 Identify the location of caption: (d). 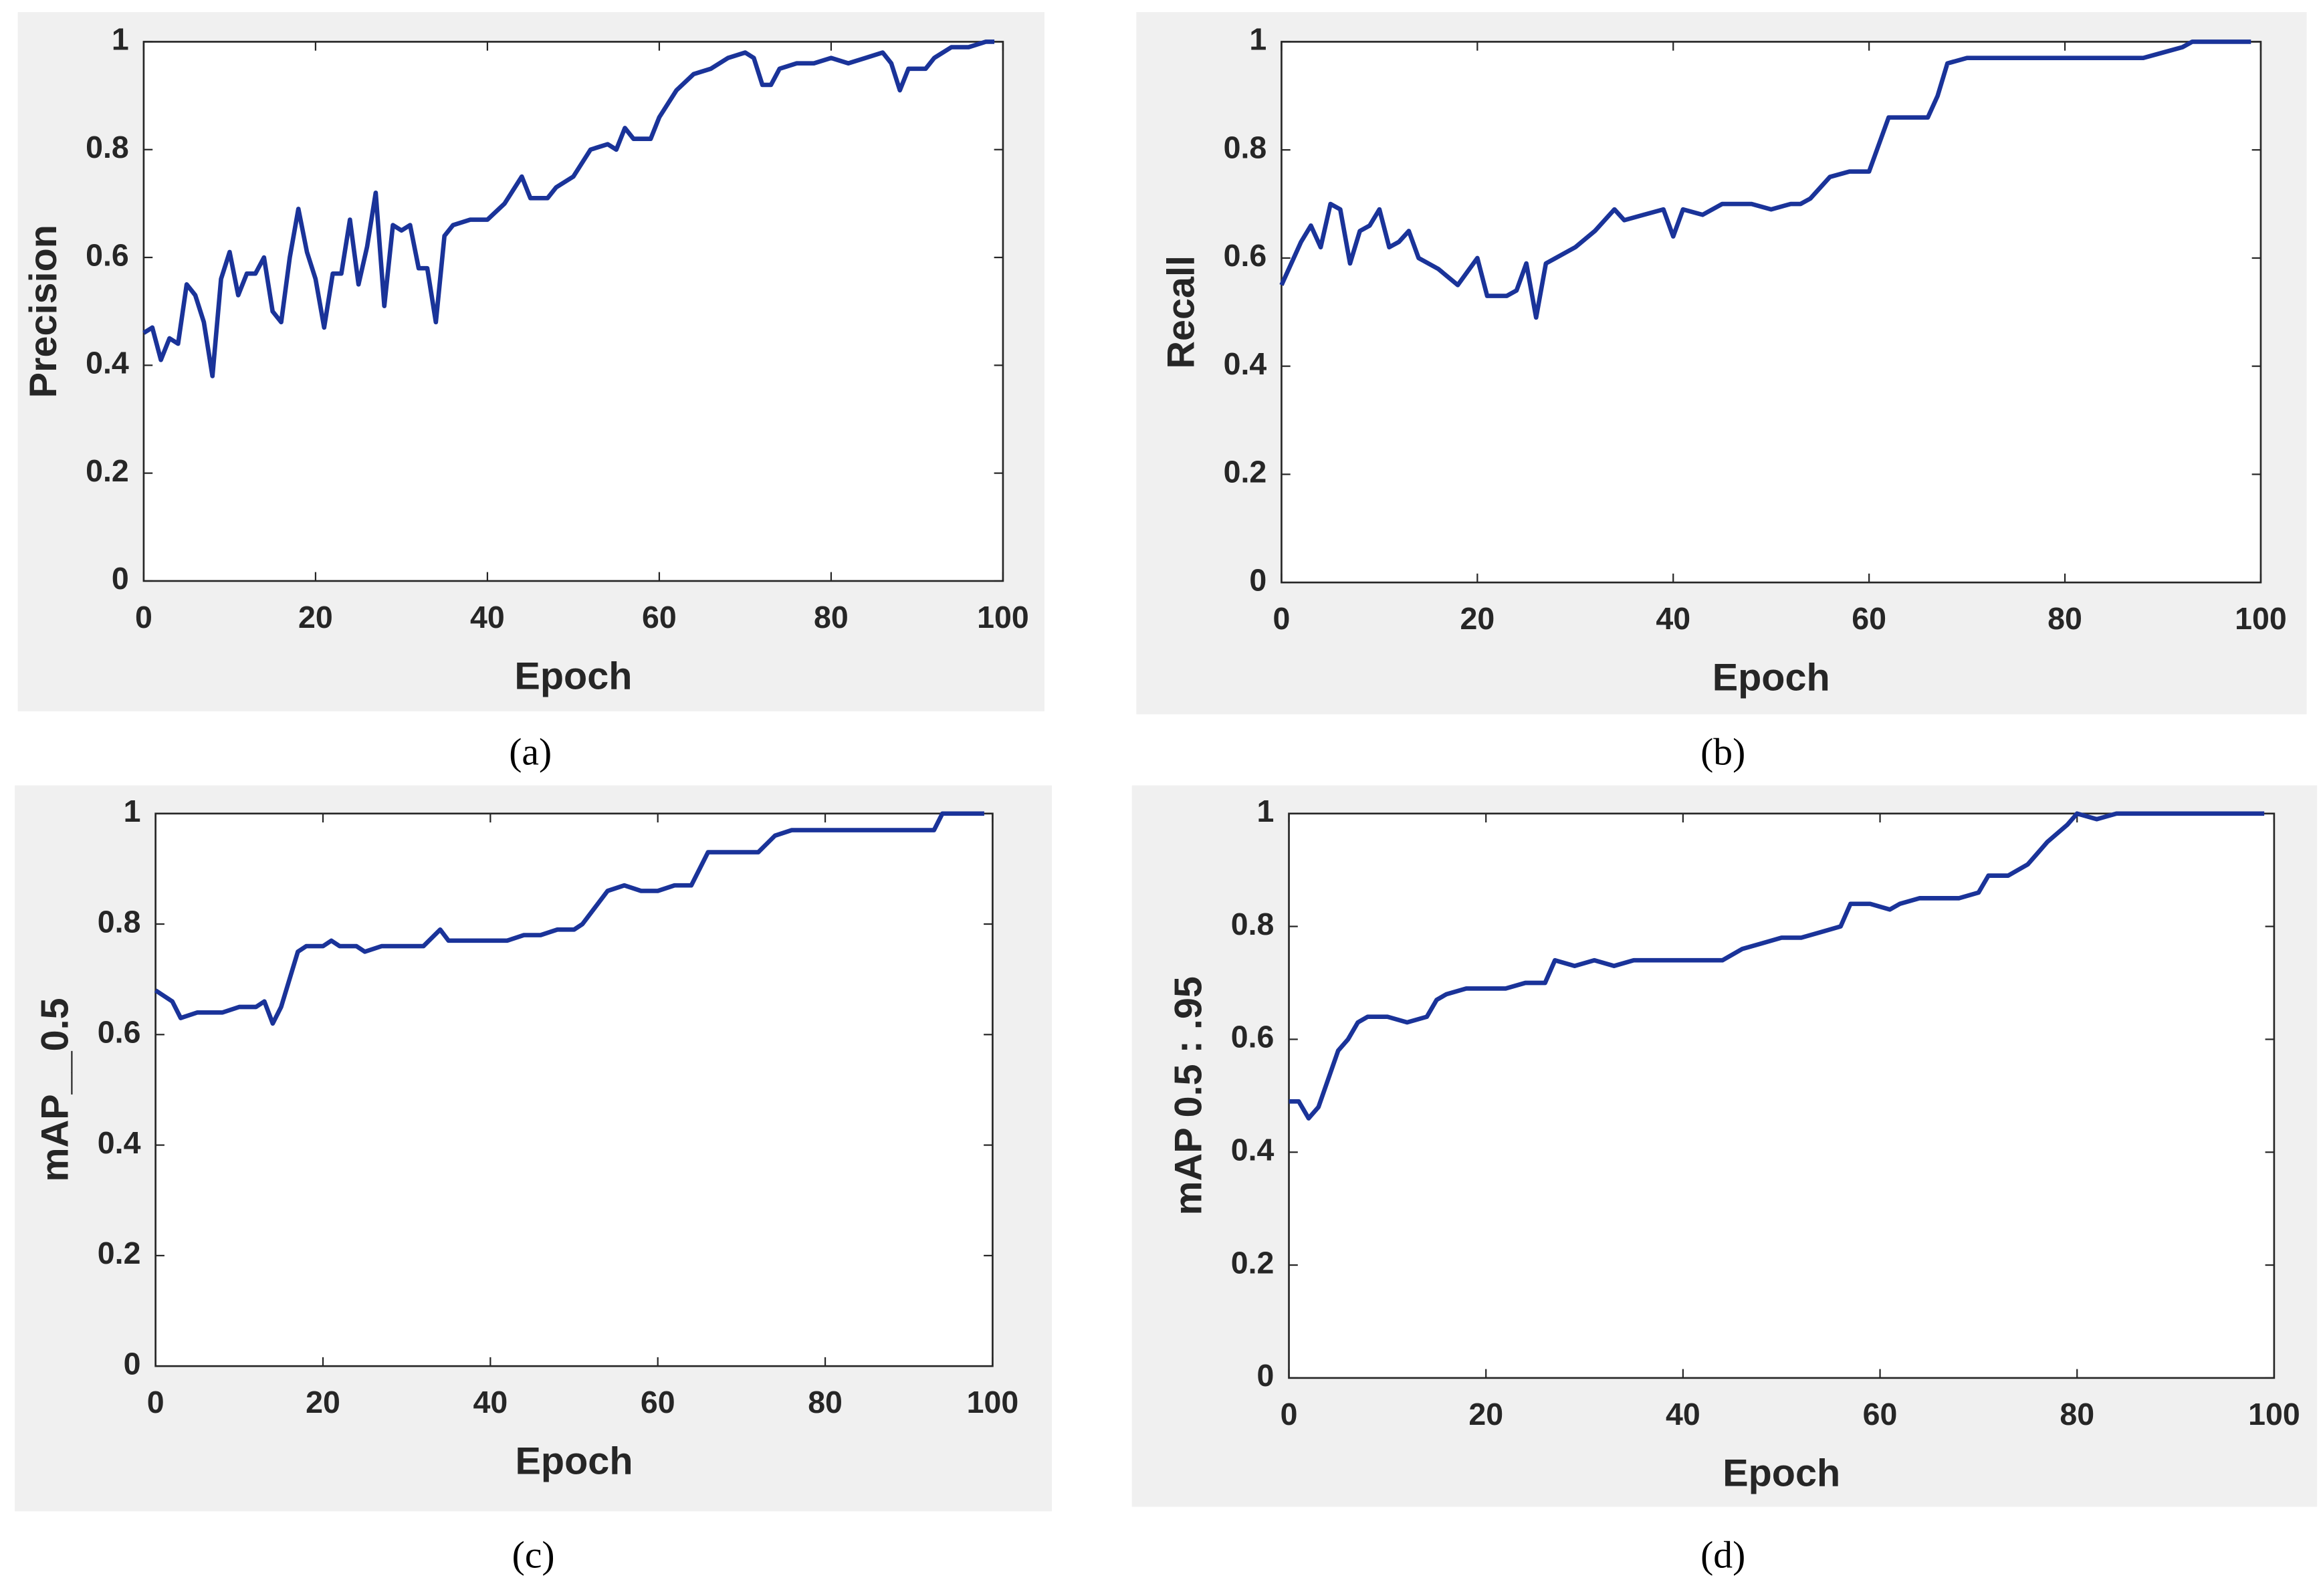
(1722, 1555).